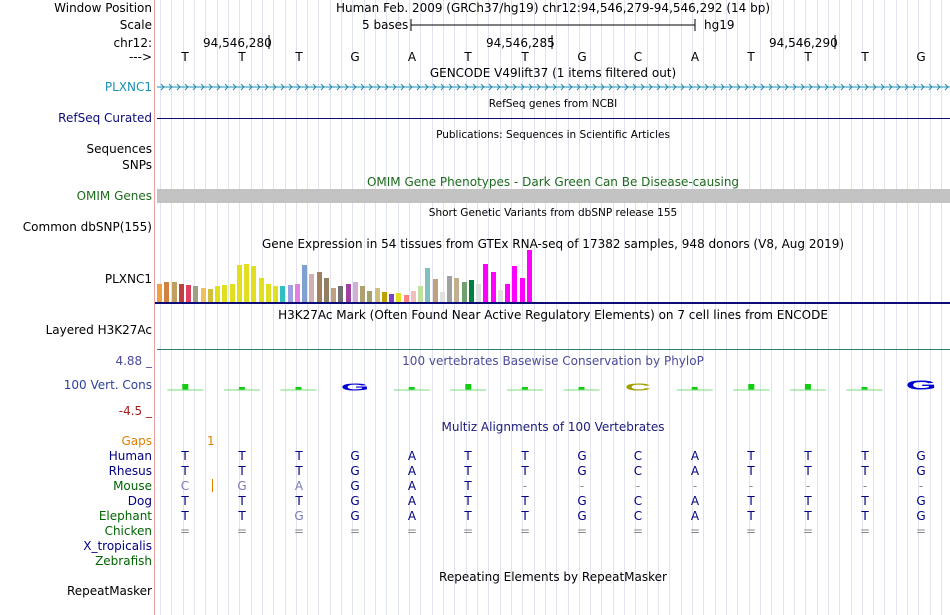 The width and height of the screenshot is (950, 615). I want to click on omim-label: OMIM Genes, so click(114, 196).